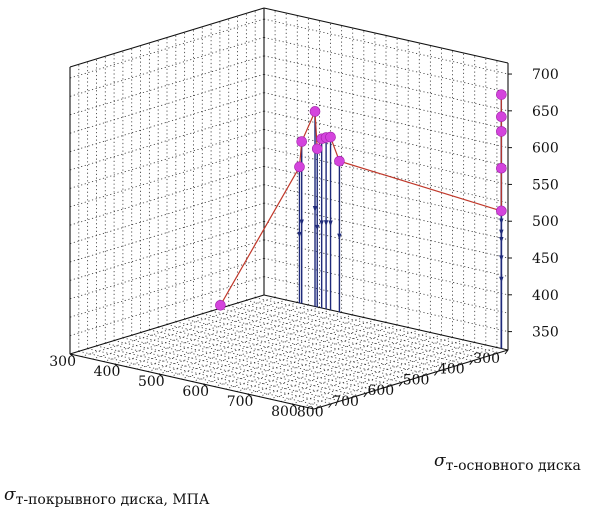 This screenshot has width=598, height=515. Describe the element at coordinates (486, 359) in the screenshot. I see `x-tick-label: 300` at that location.